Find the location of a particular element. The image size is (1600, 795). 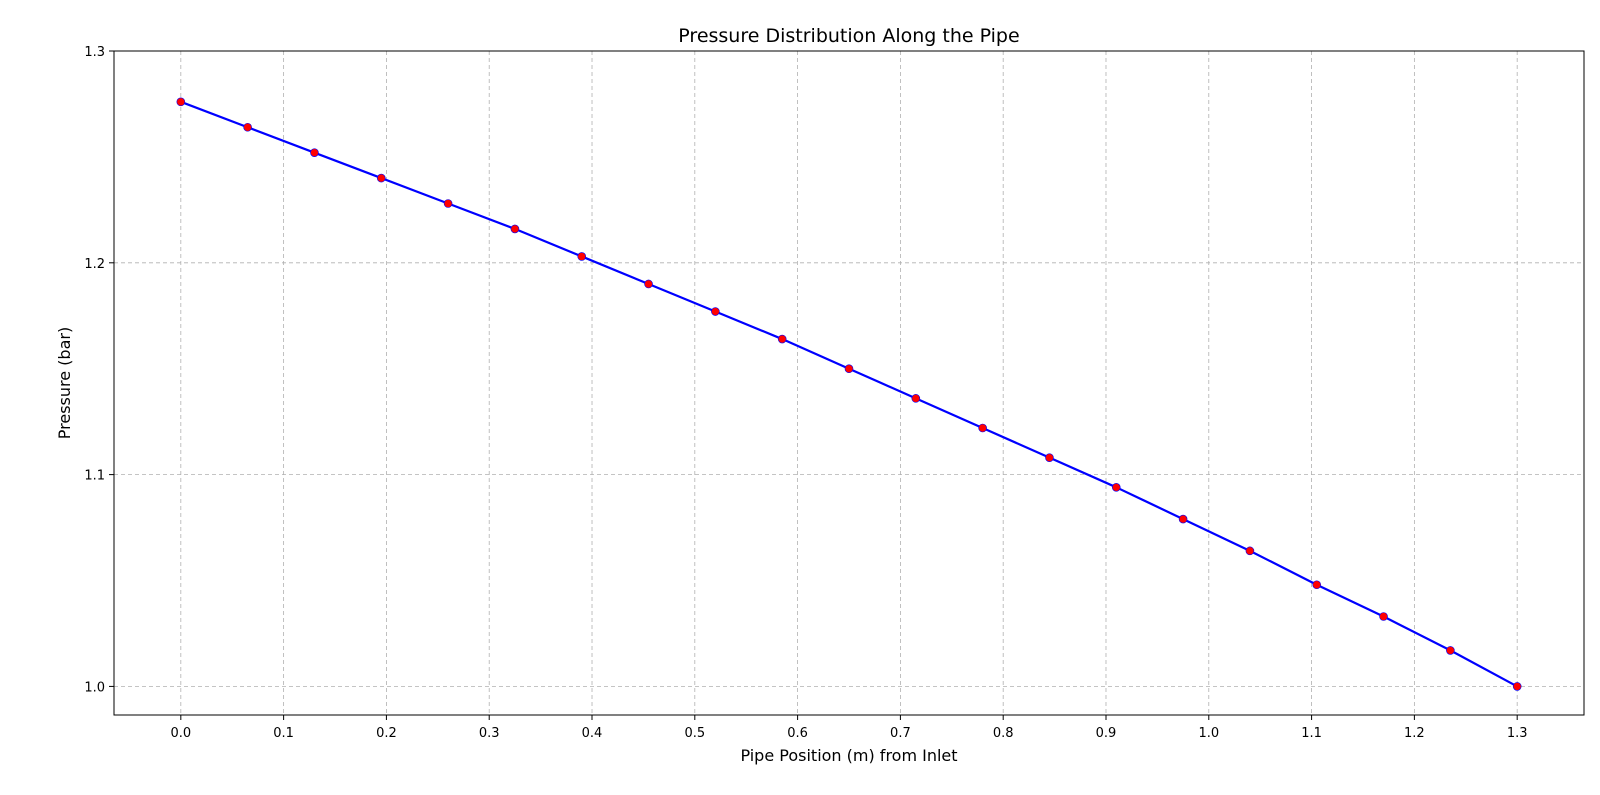

x-tick-label: 0.4 is located at coordinates (592, 733).